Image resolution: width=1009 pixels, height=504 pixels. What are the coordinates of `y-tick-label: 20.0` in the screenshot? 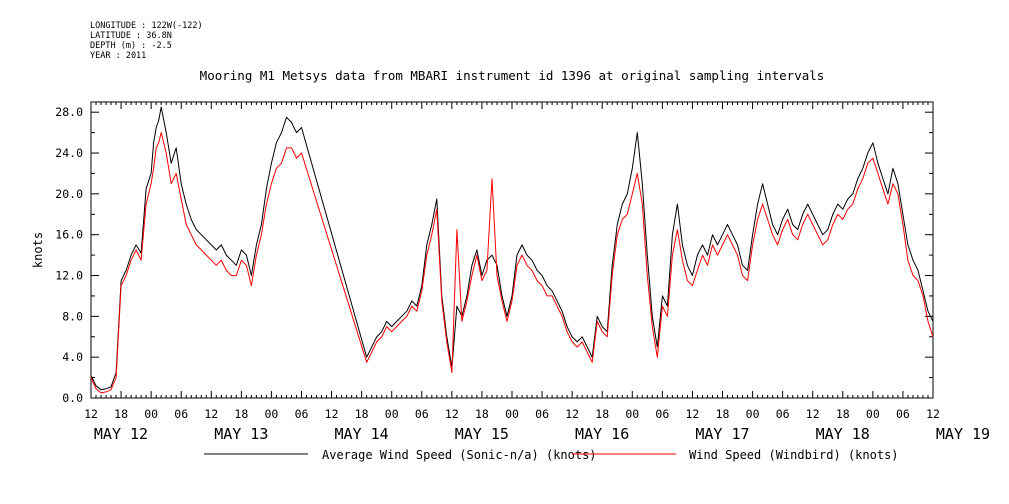 It's located at (69, 194).